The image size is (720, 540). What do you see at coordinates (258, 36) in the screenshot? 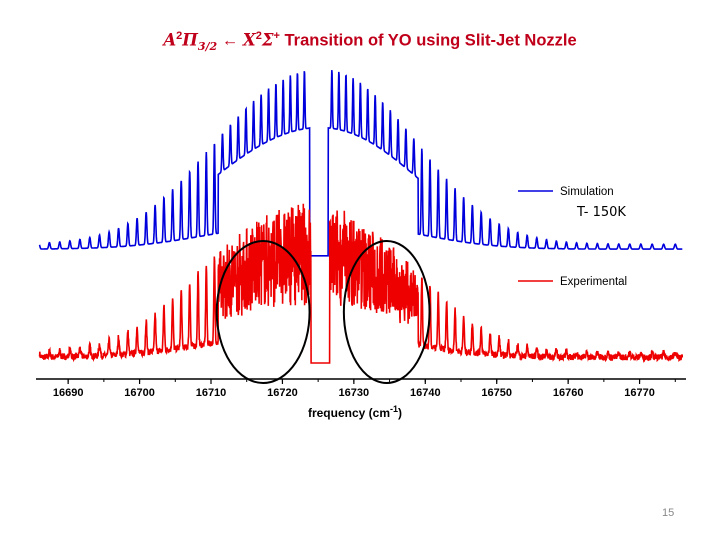
I see `title-rhs-superscript: 2` at bounding box center [258, 36].